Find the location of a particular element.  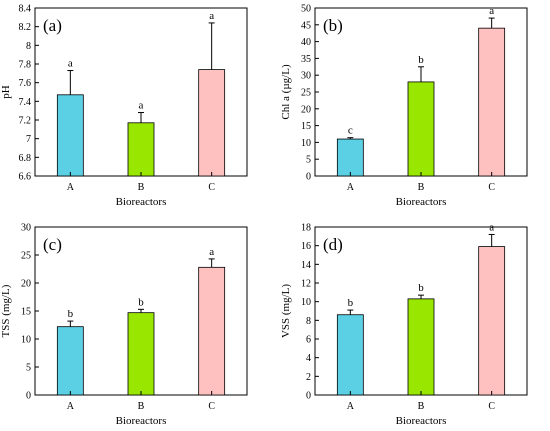

y-tick-label: 6.6 is located at coordinates (25, 177).